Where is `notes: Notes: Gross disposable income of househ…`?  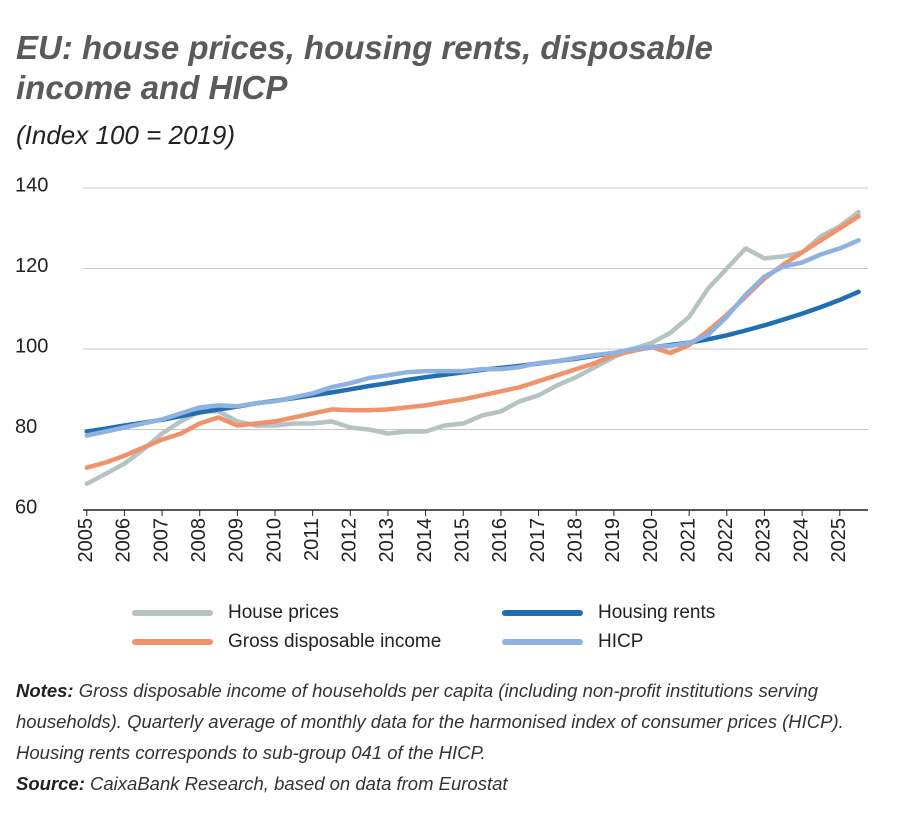
notes: Notes: Gross disposable income of househ… is located at coordinates (446, 737).